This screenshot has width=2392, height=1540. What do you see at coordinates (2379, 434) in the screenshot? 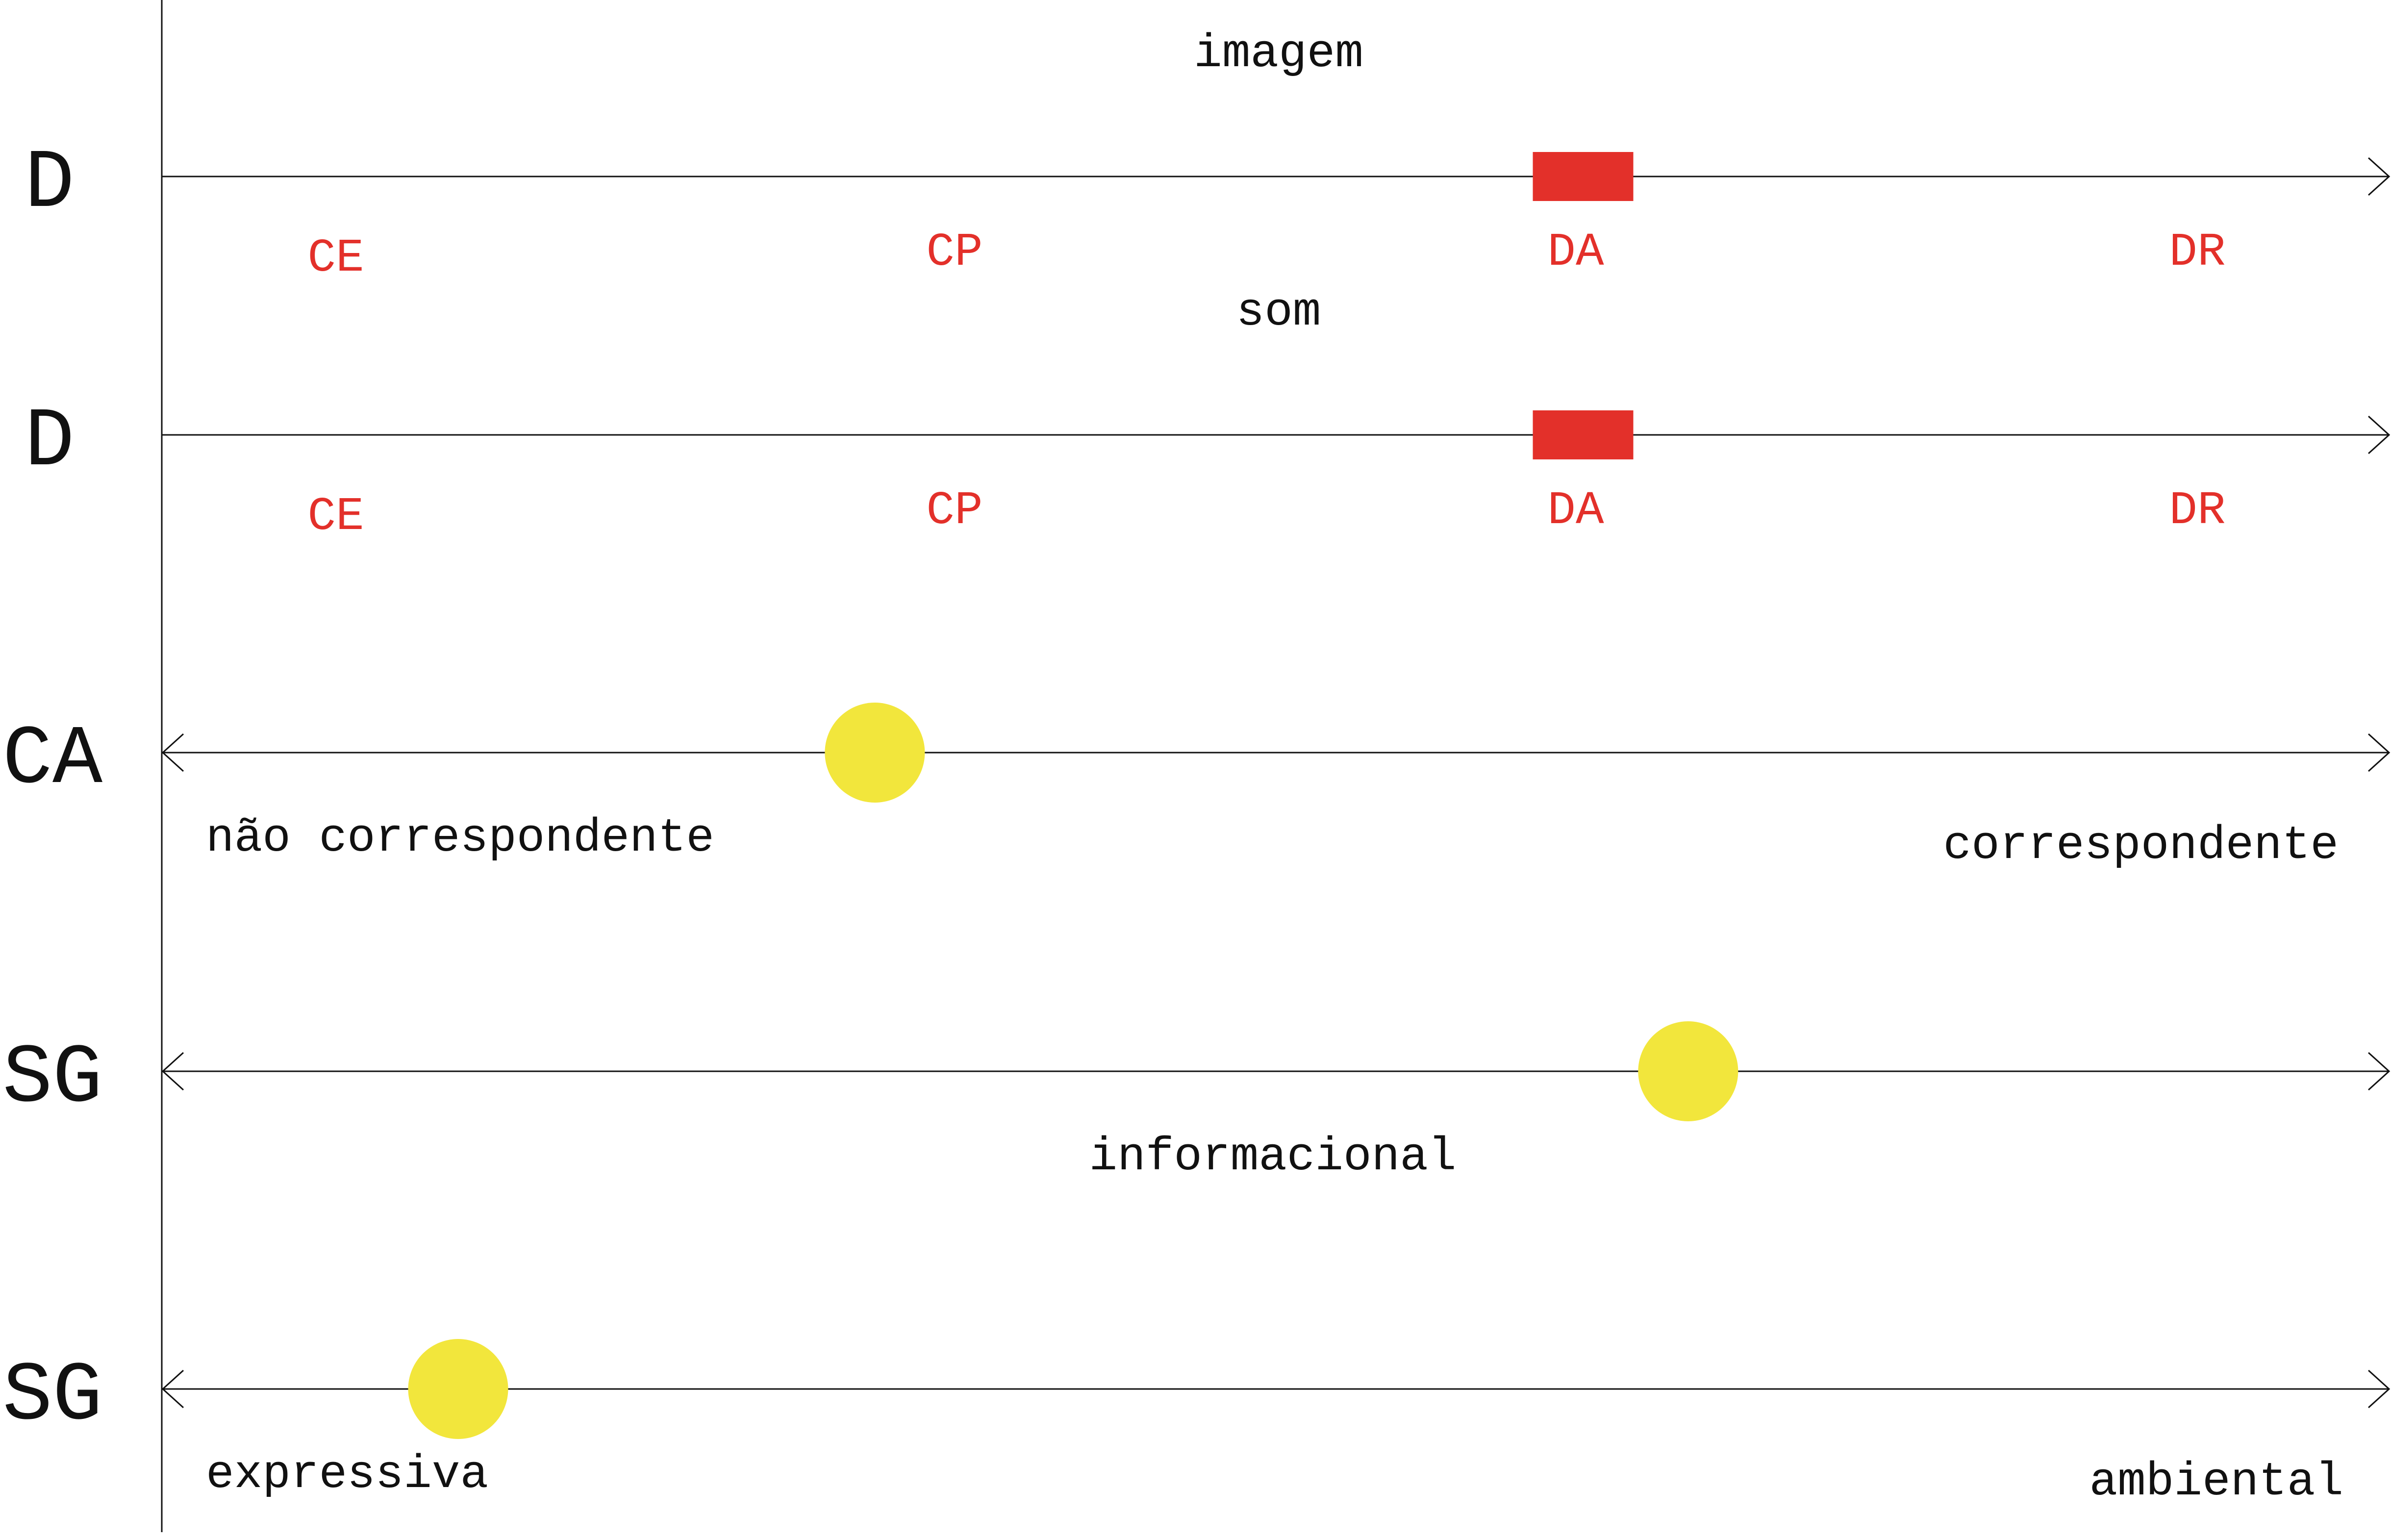
I see `sound-scale-arrow-right` at bounding box center [2379, 434].